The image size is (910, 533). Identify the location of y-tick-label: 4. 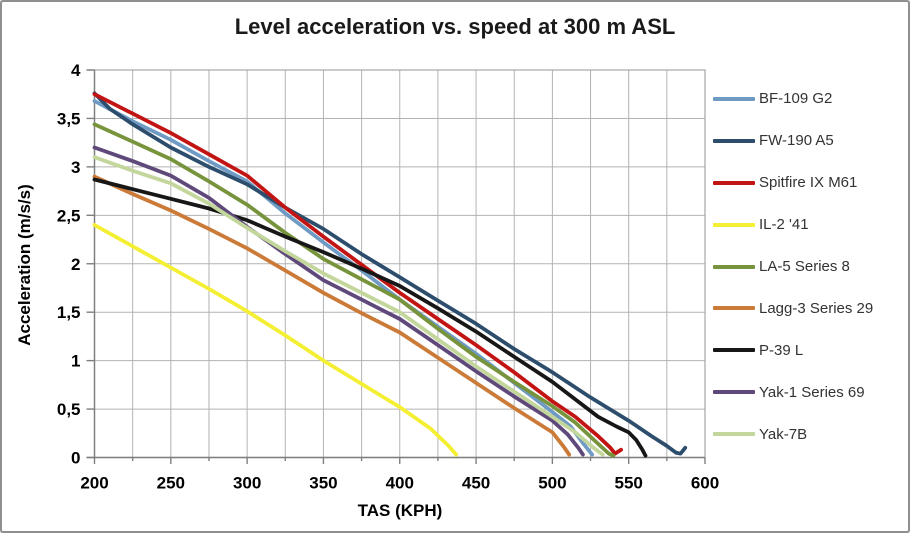
(76, 70).